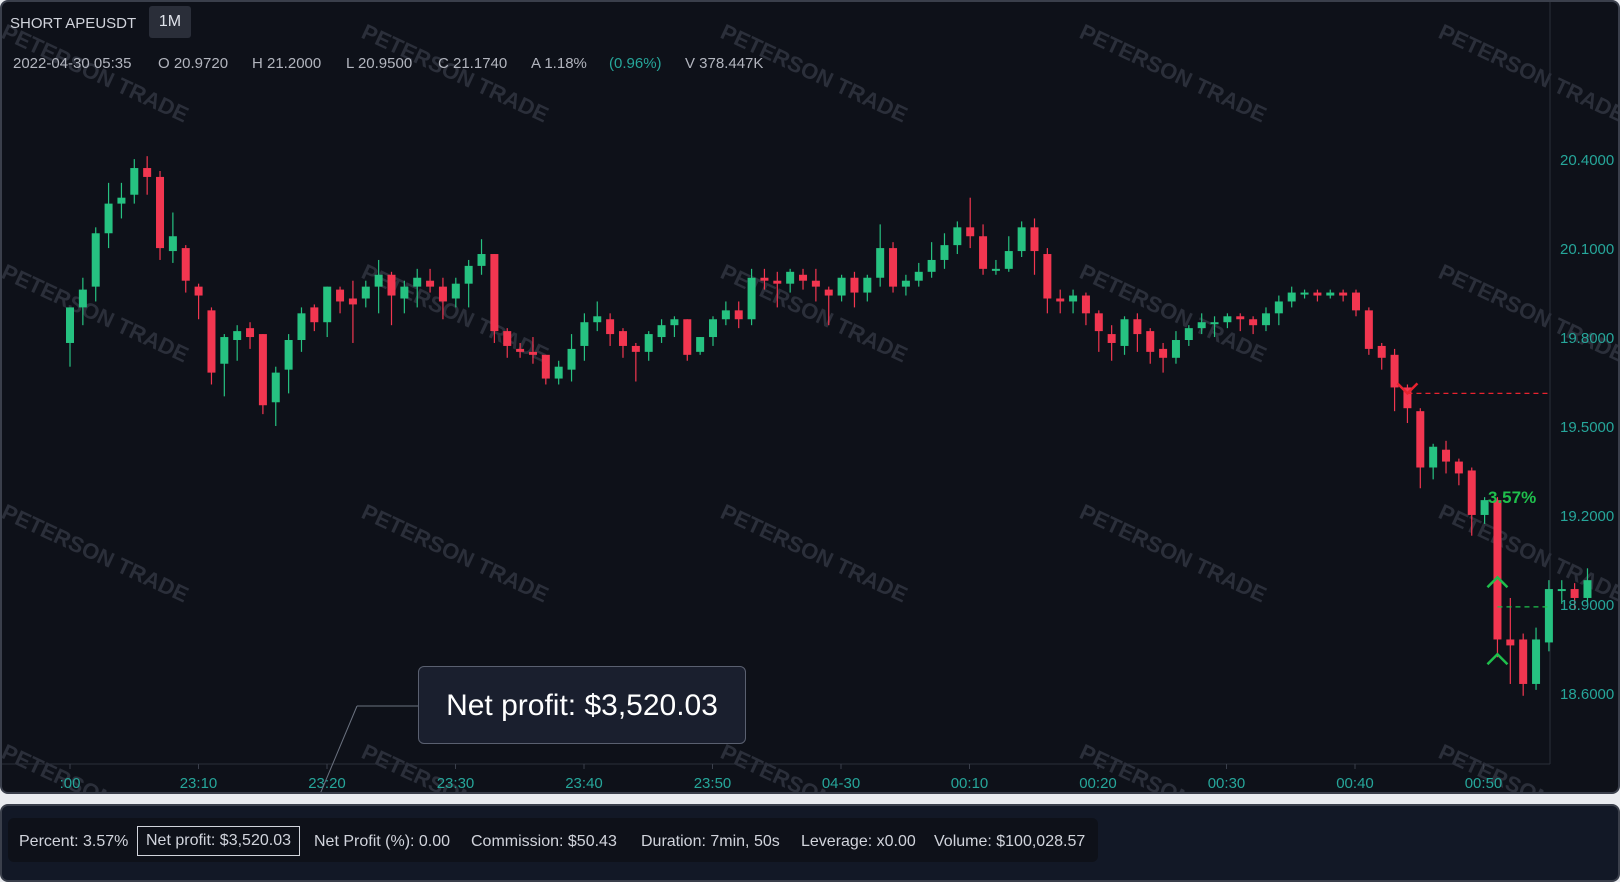 This screenshot has height=882, width=1620. What do you see at coordinates (1098, 783) in the screenshot?
I see `x-tick-label: 00:20` at bounding box center [1098, 783].